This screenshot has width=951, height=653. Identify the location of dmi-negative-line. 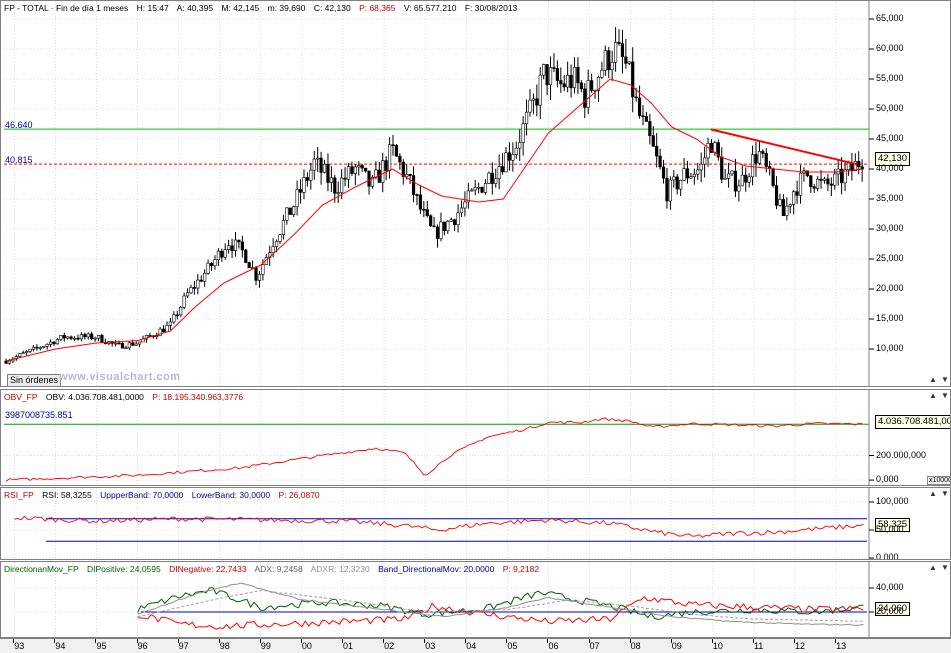
(500, 612).